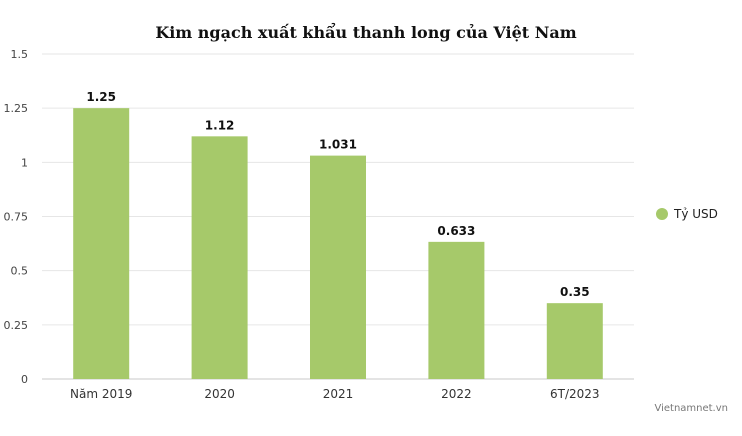 This screenshot has width=742, height=436. I want to click on legend-swatch, so click(662, 214).